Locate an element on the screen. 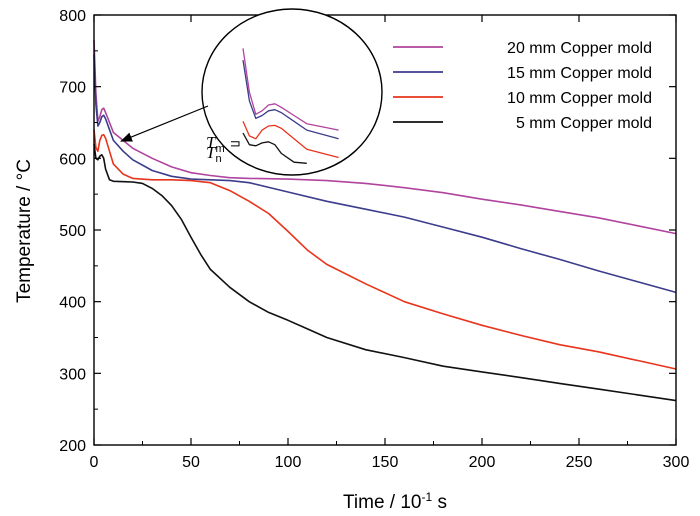 The height and width of the screenshot is (516, 700). x-axis-title-unit: s is located at coordinates (439, 502).